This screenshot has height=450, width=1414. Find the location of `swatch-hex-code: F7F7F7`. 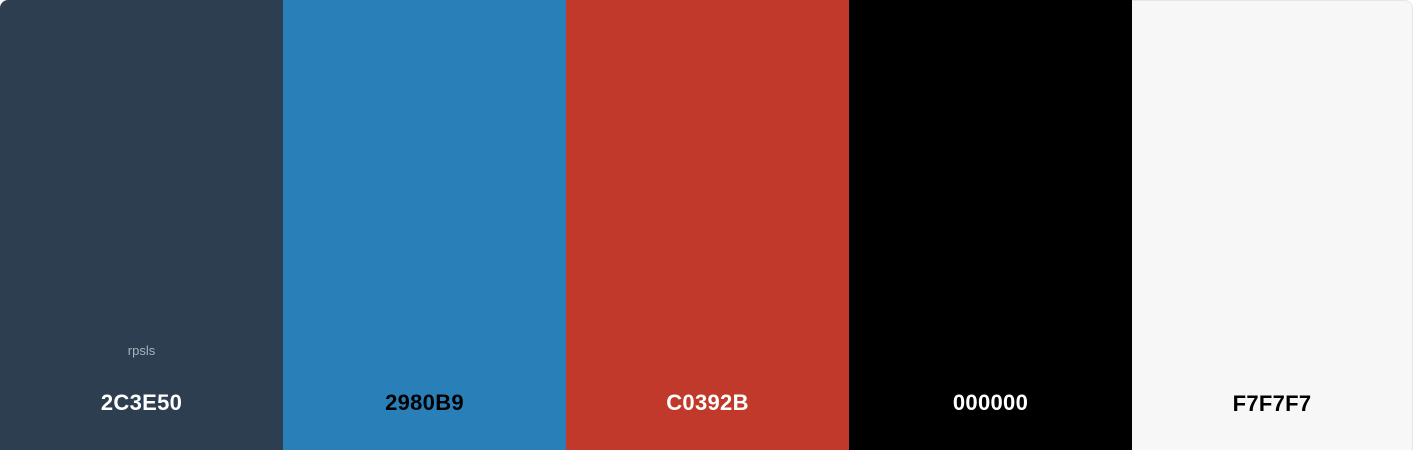

swatch-hex-code: F7F7F7 is located at coordinates (1272, 403).